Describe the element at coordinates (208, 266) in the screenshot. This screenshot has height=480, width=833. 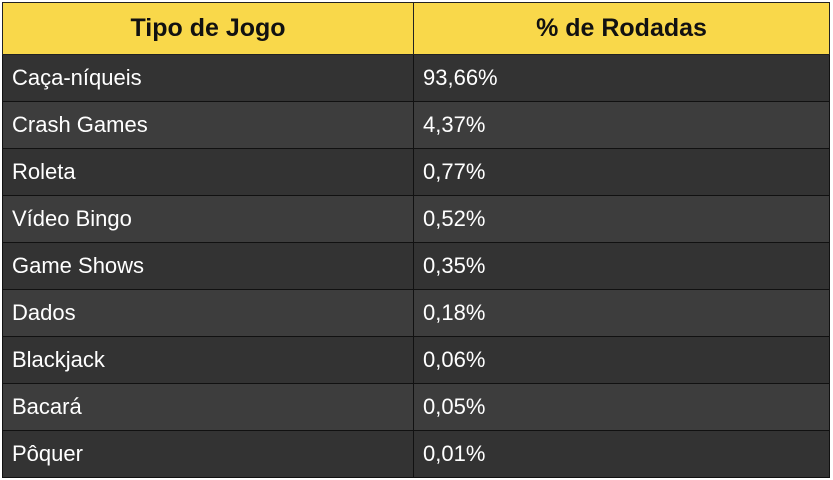
I see `game-type-cell: Game Shows` at that location.